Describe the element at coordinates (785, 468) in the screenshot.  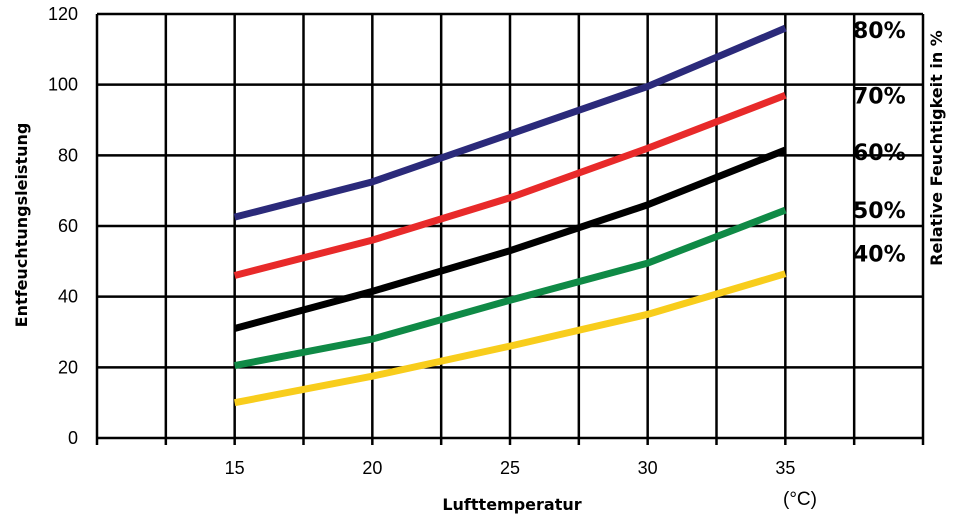
I see `x-tick-label: 35` at that location.